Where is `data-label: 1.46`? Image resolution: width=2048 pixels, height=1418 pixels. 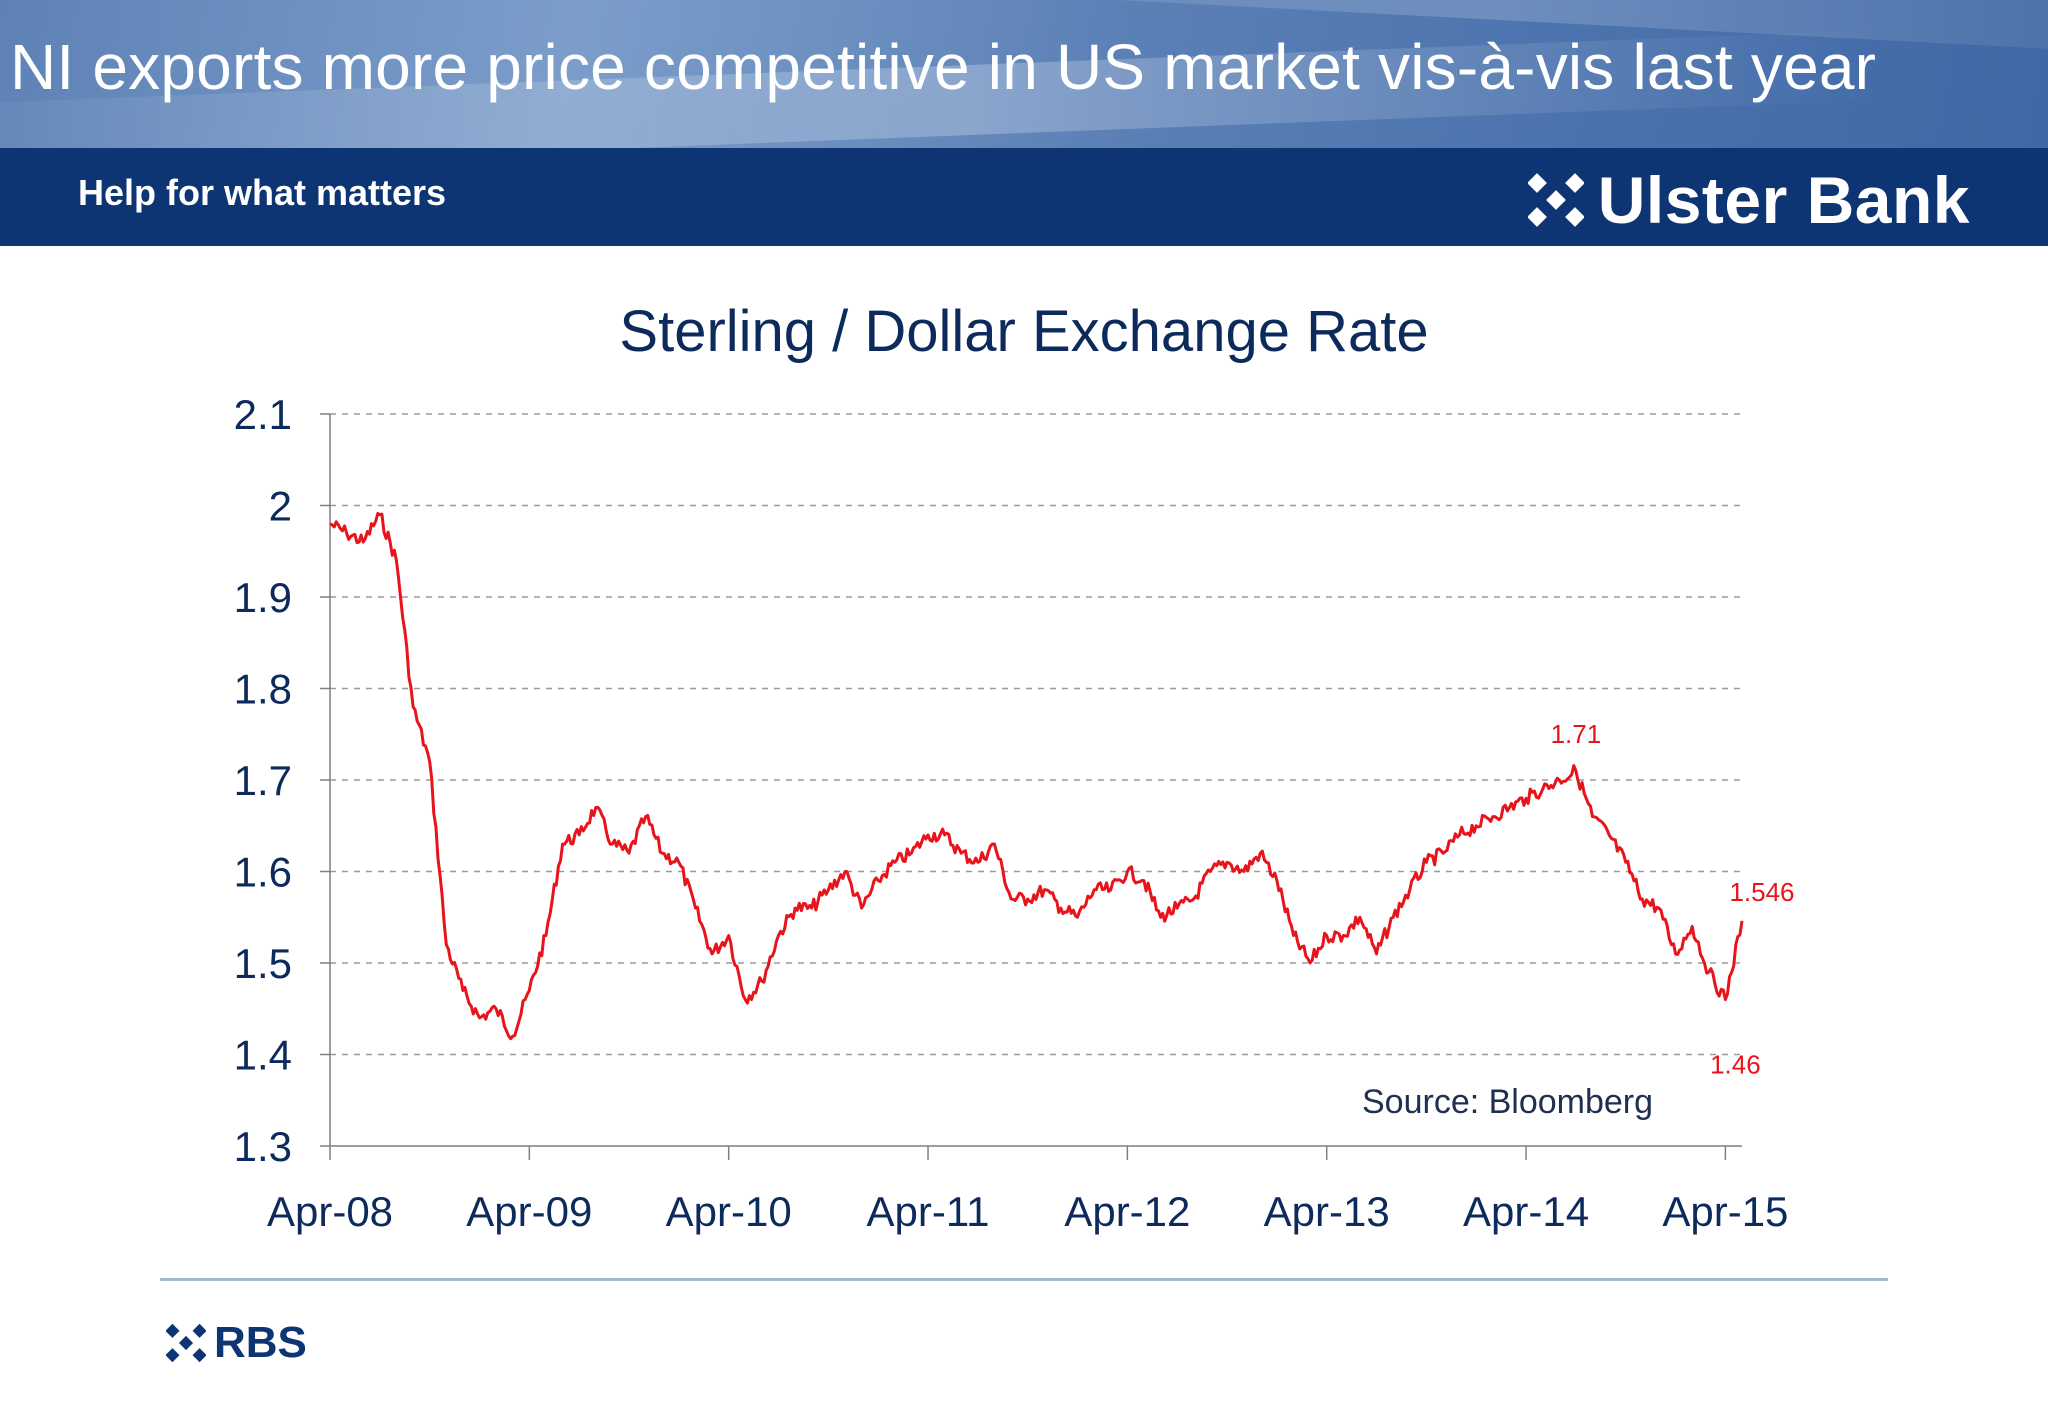
data-label: 1.46 is located at coordinates (1735, 1065).